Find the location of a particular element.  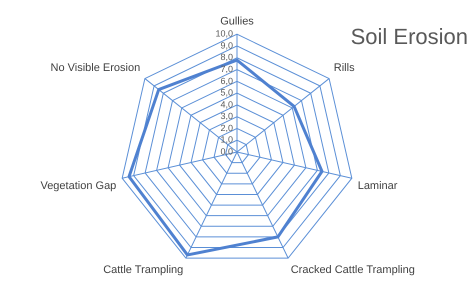

spoke-label: Gullies is located at coordinates (237, 22).